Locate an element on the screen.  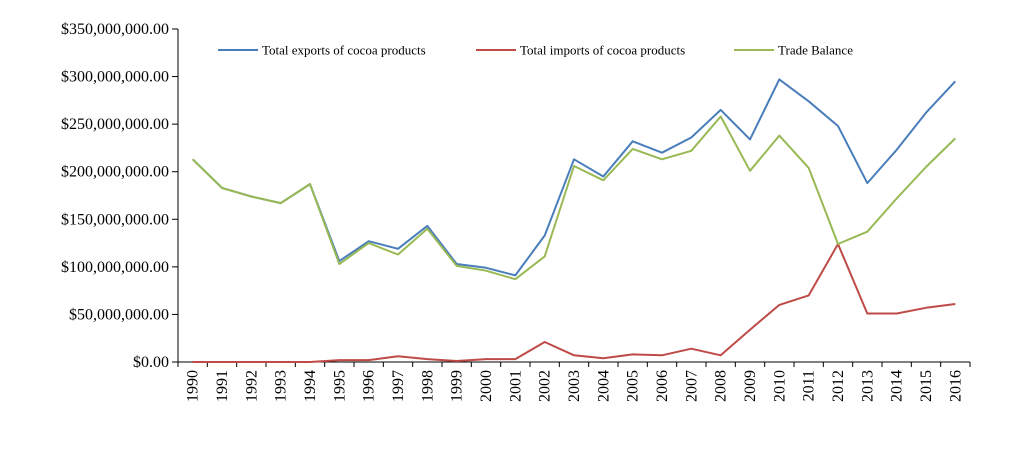
x-tick-label: 1990 is located at coordinates (193, 386).